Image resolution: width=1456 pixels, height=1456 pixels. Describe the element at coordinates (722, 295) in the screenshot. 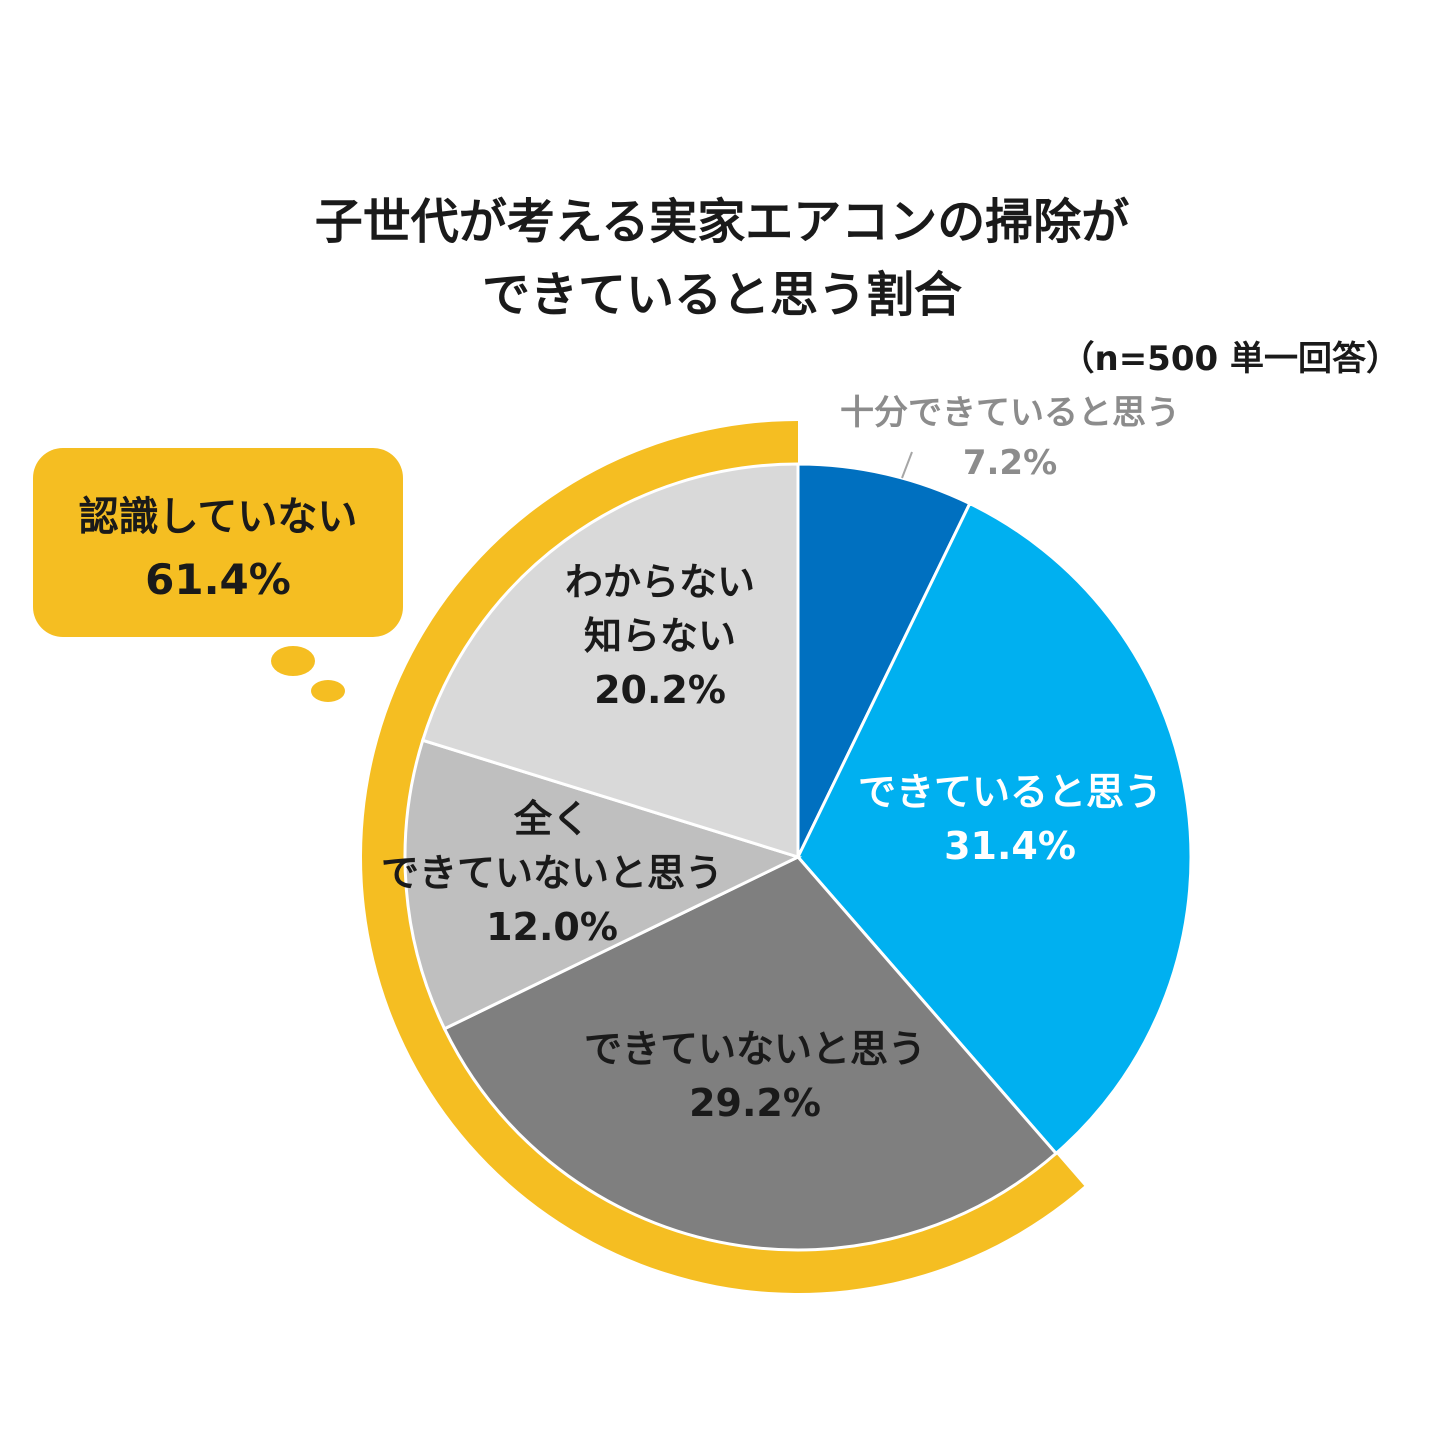

I see `chart-title-line-2: できていると思う割合` at that location.